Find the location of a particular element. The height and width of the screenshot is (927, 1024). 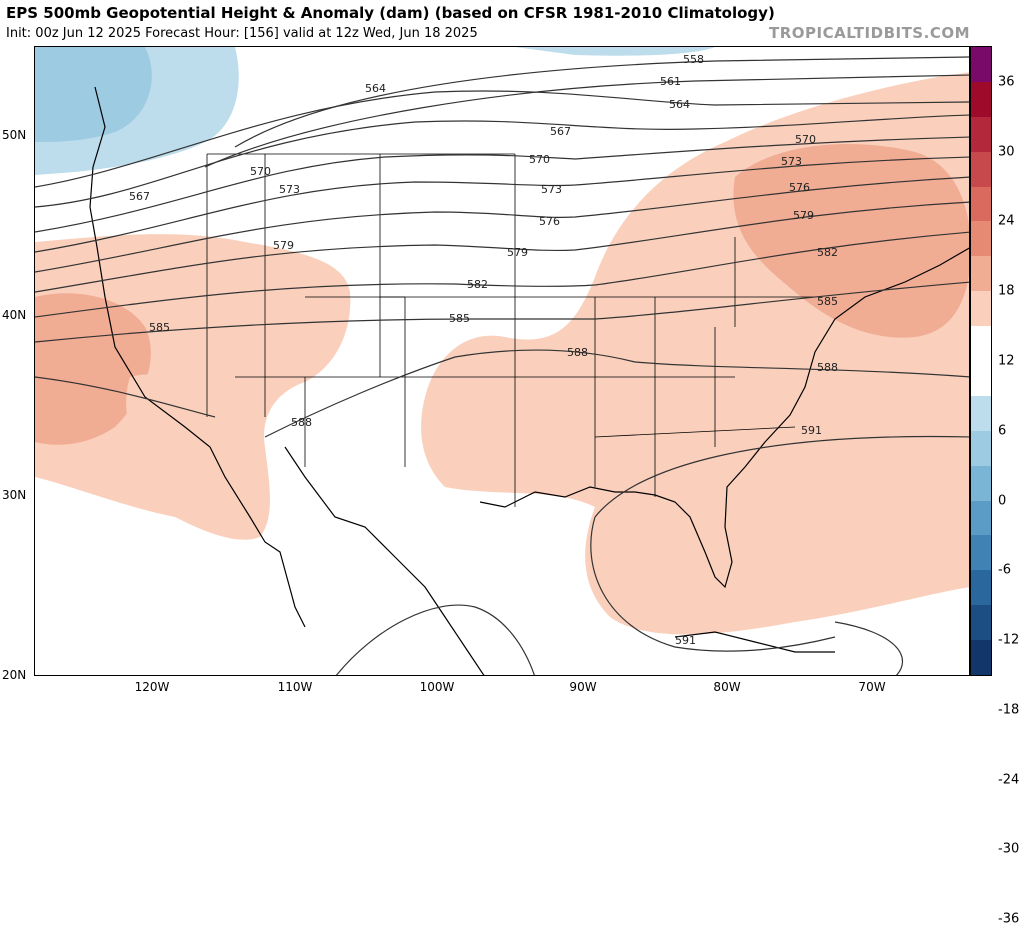

colorbar-label: 36 is located at coordinates (1006, 82).